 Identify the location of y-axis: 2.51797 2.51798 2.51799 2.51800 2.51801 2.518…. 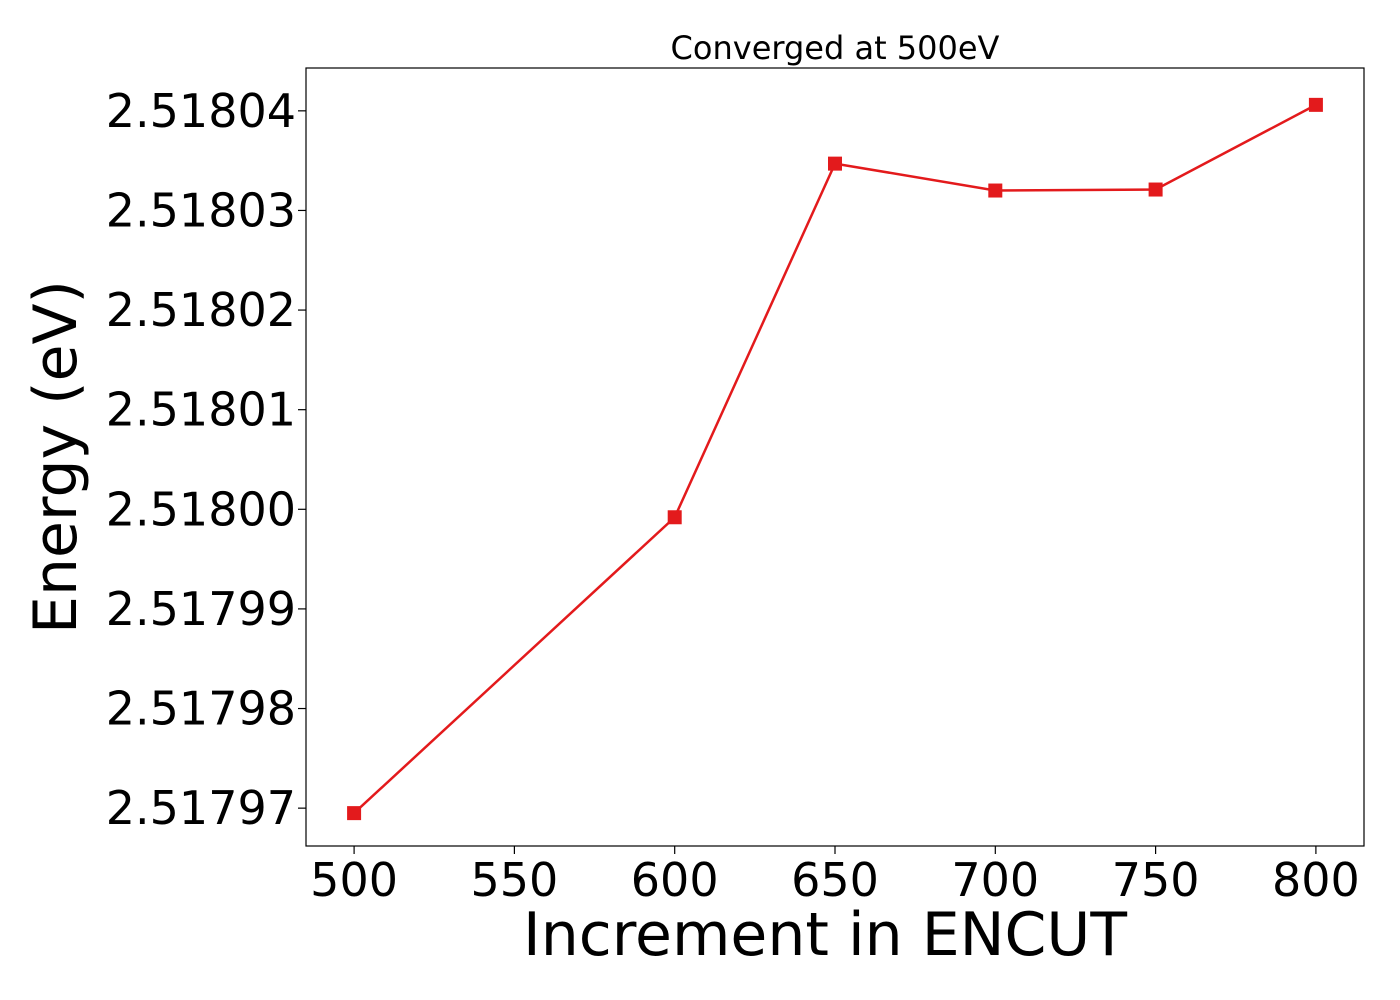
(206, 459).